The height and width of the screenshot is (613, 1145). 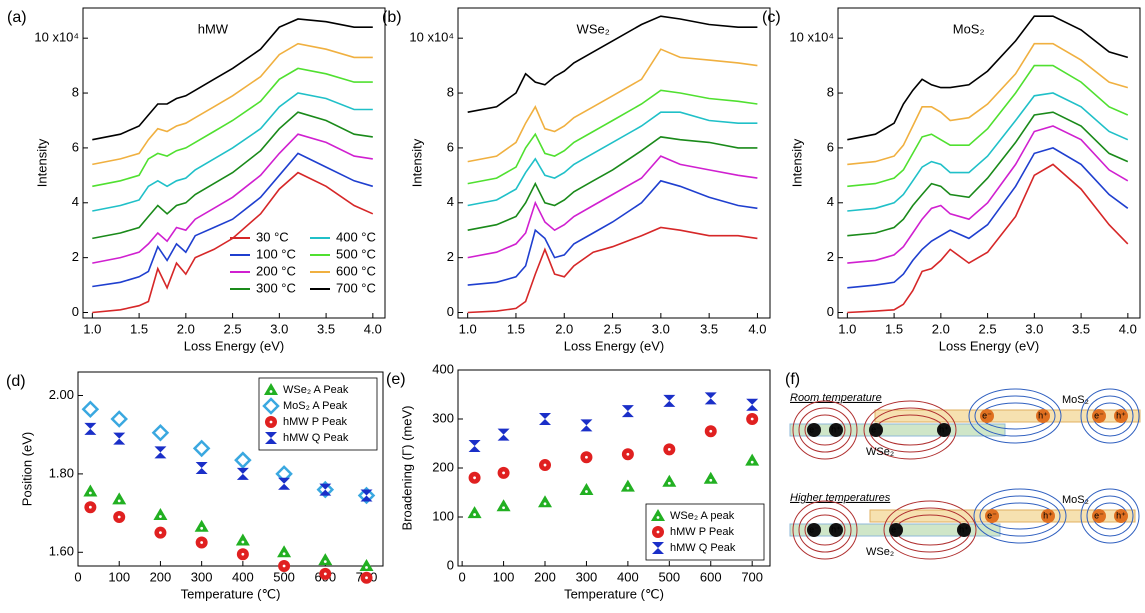 What do you see at coordinates (276, 253) in the screenshot?
I see `legend-label: 100 °C` at bounding box center [276, 253].